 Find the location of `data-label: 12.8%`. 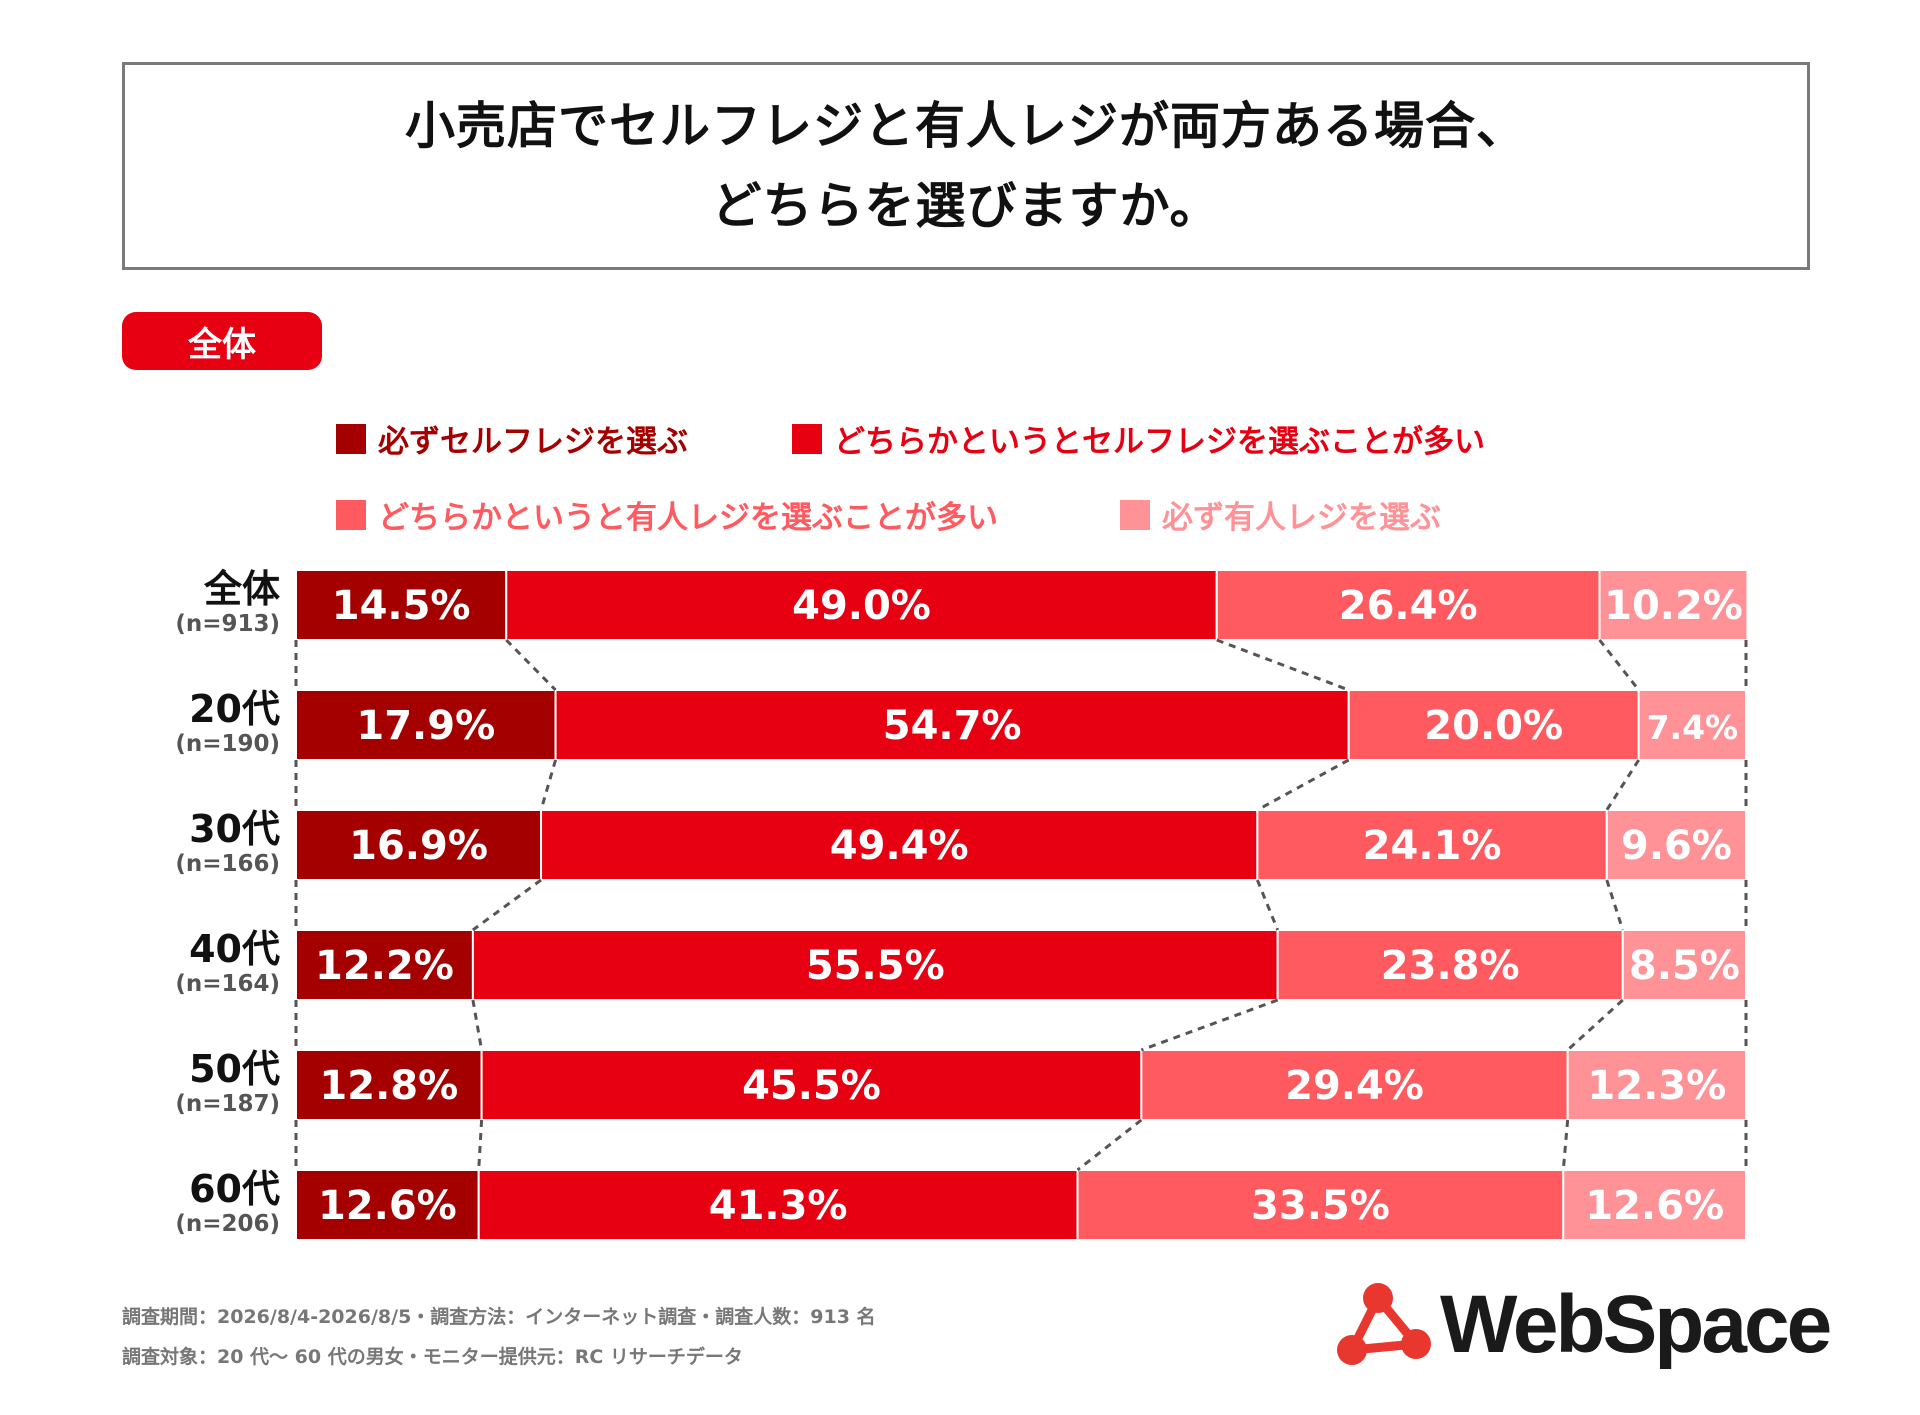

data-label: 12.8% is located at coordinates (388, 1086).